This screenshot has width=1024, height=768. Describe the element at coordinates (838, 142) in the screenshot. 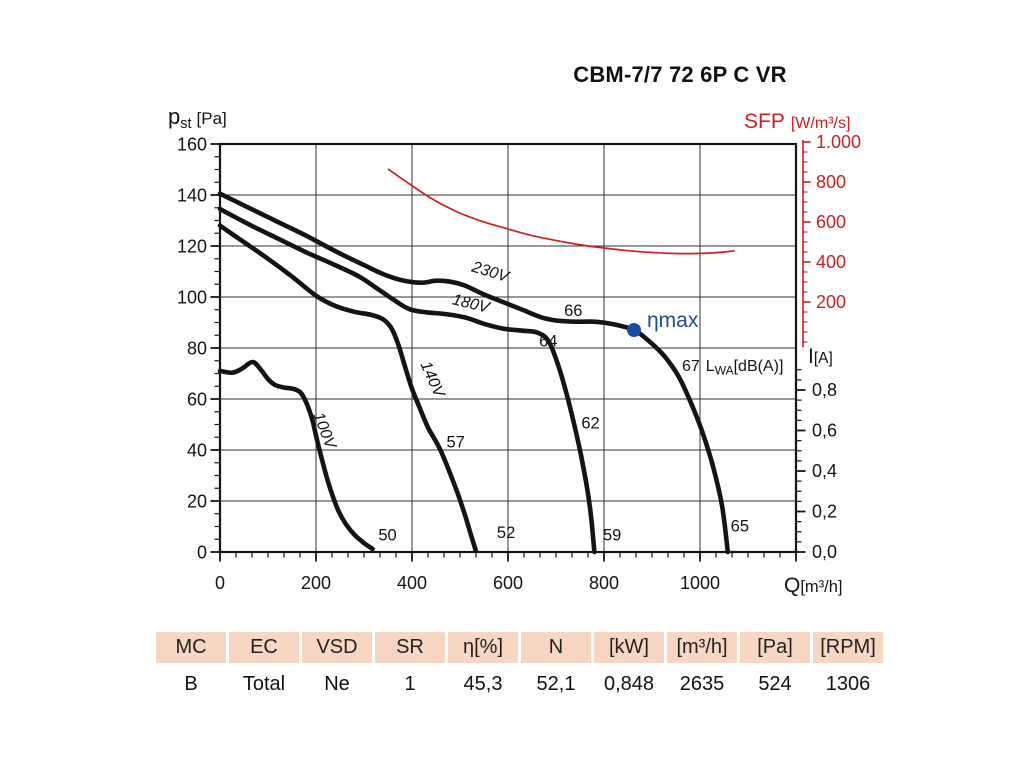

I see `sfp-tick-label: 1.000` at that location.